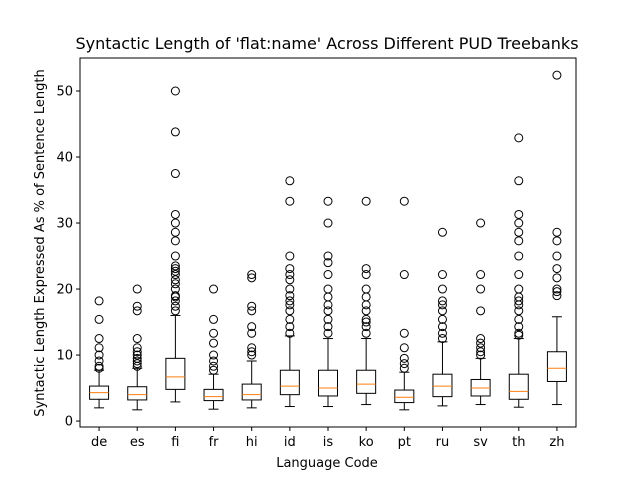 This screenshot has width=640, height=480. Describe the element at coordinates (175, 442) in the screenshot. I see `x-tick-label: fi` at that location.